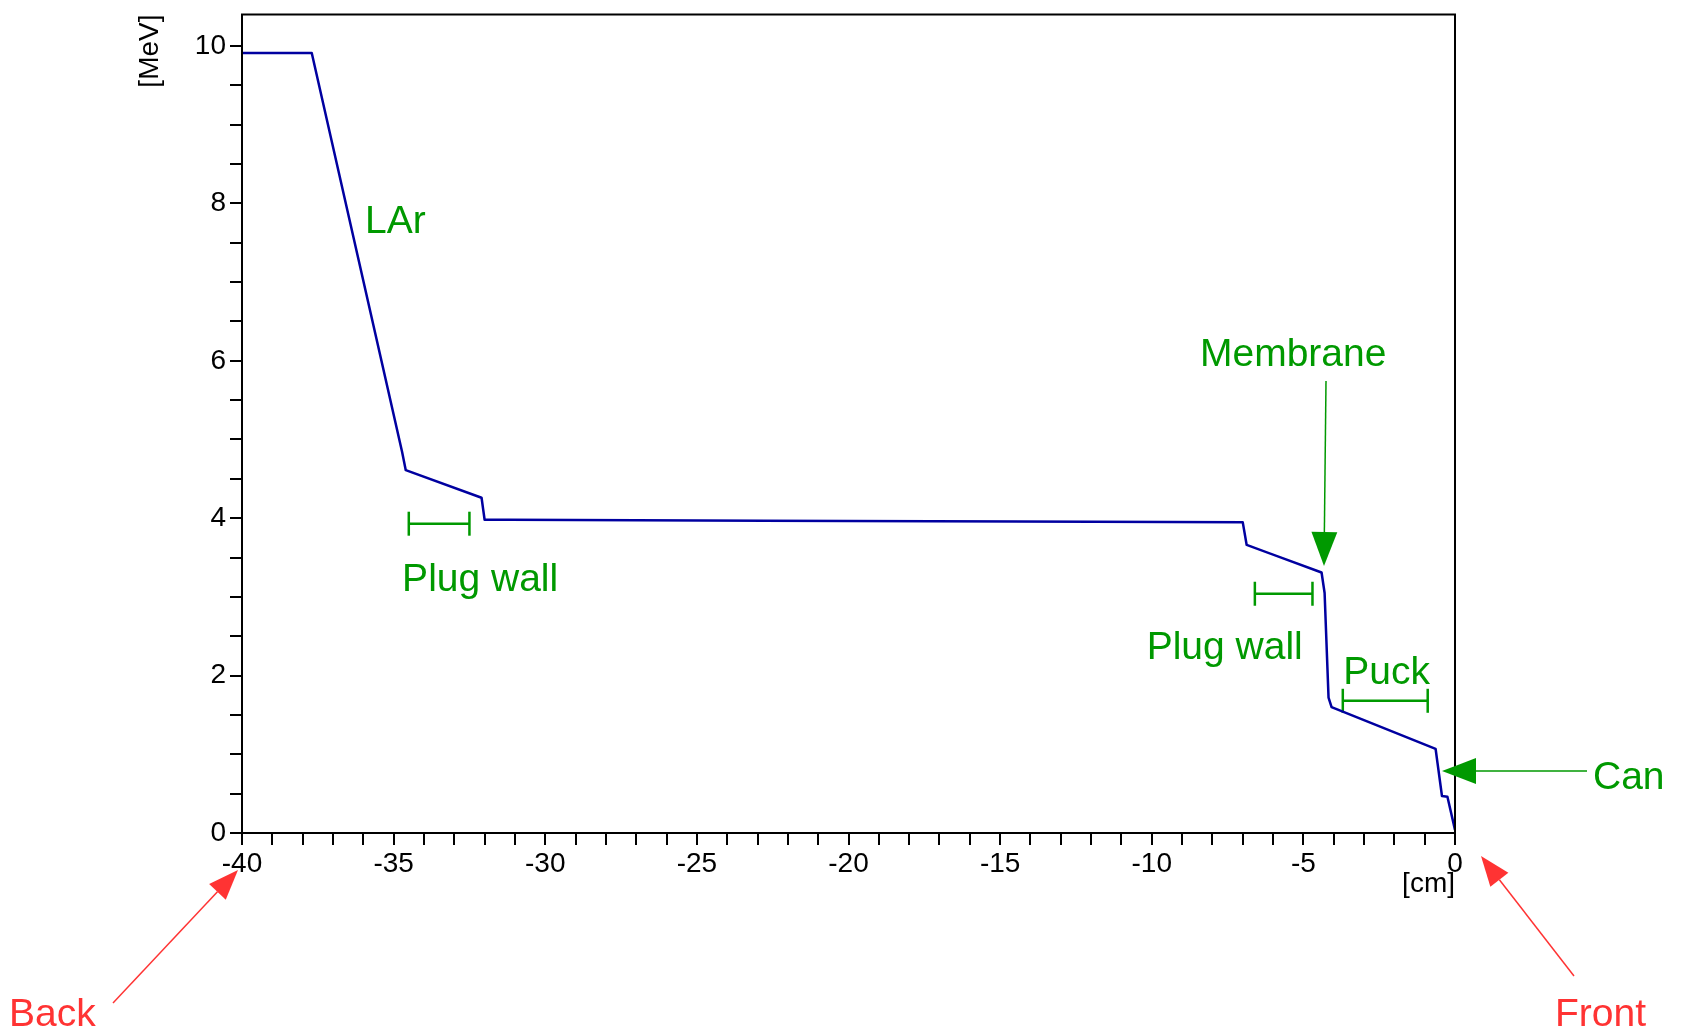 The image size is (1685, 1033). Describe the element at coordinates (1601, 1012) in the screenshot. I see `text: Front` at that location.